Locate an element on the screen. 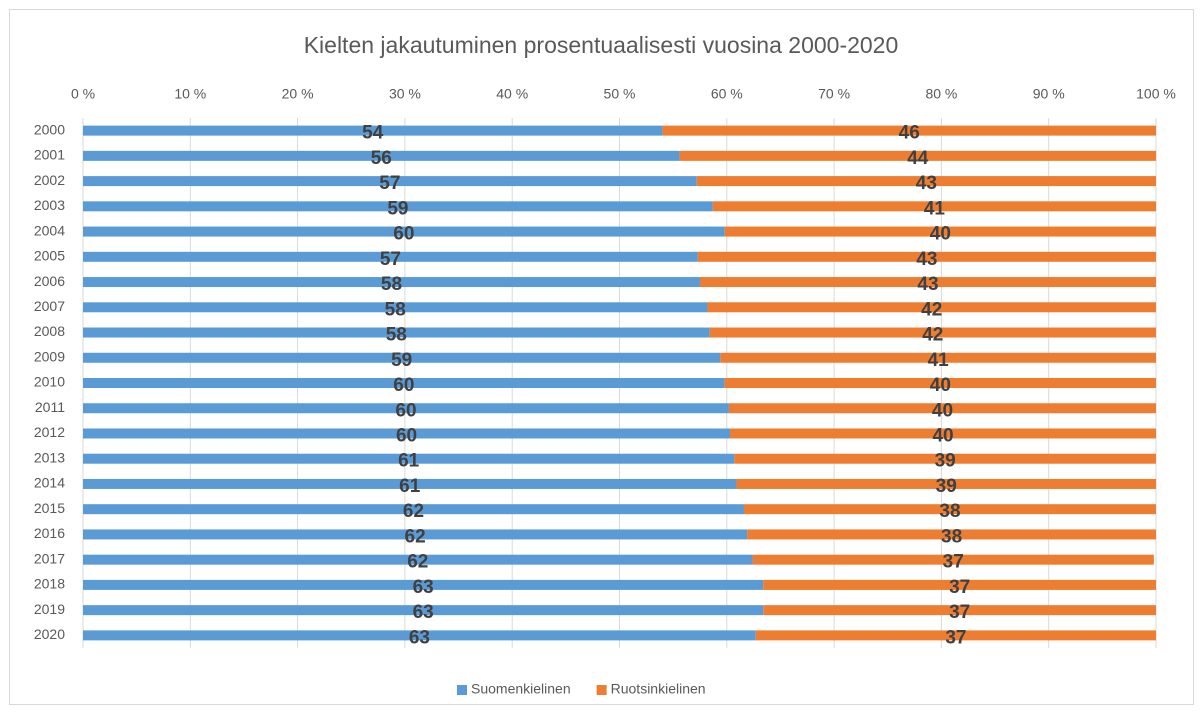 The height and width of the screenshot is (715, 1203). y-tick-label: 2015 is located at coordinates (49, 508).